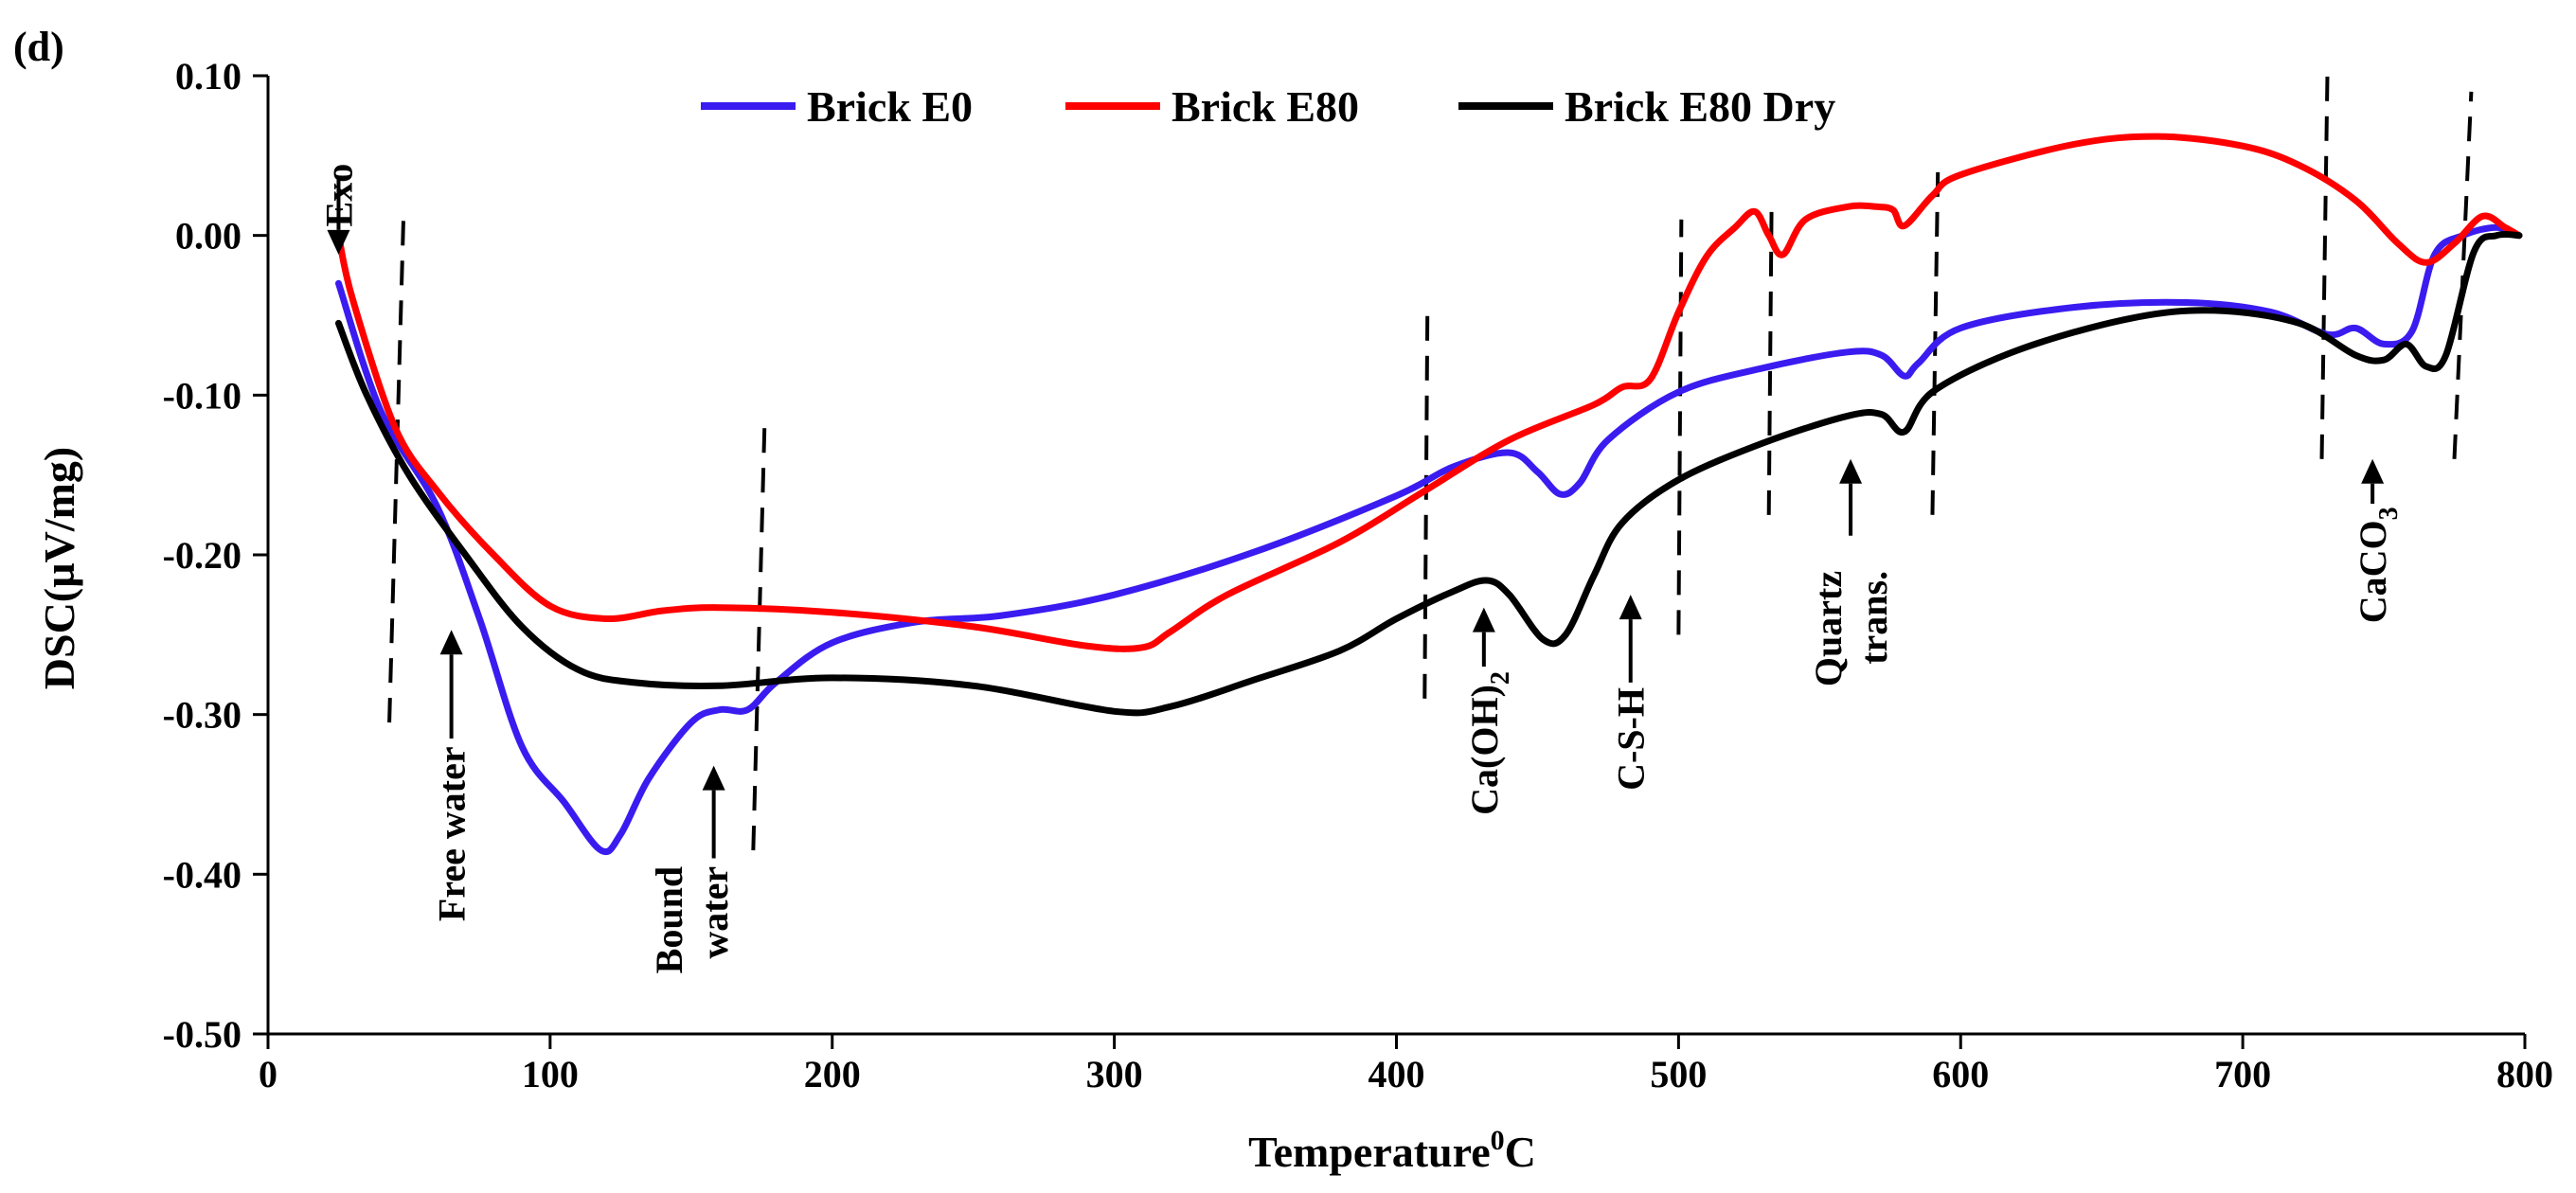 The height and width of the screenshot is (1193, 2576). I want to click on y-axis-title: DSC(µV/mg), so click(59, 568).